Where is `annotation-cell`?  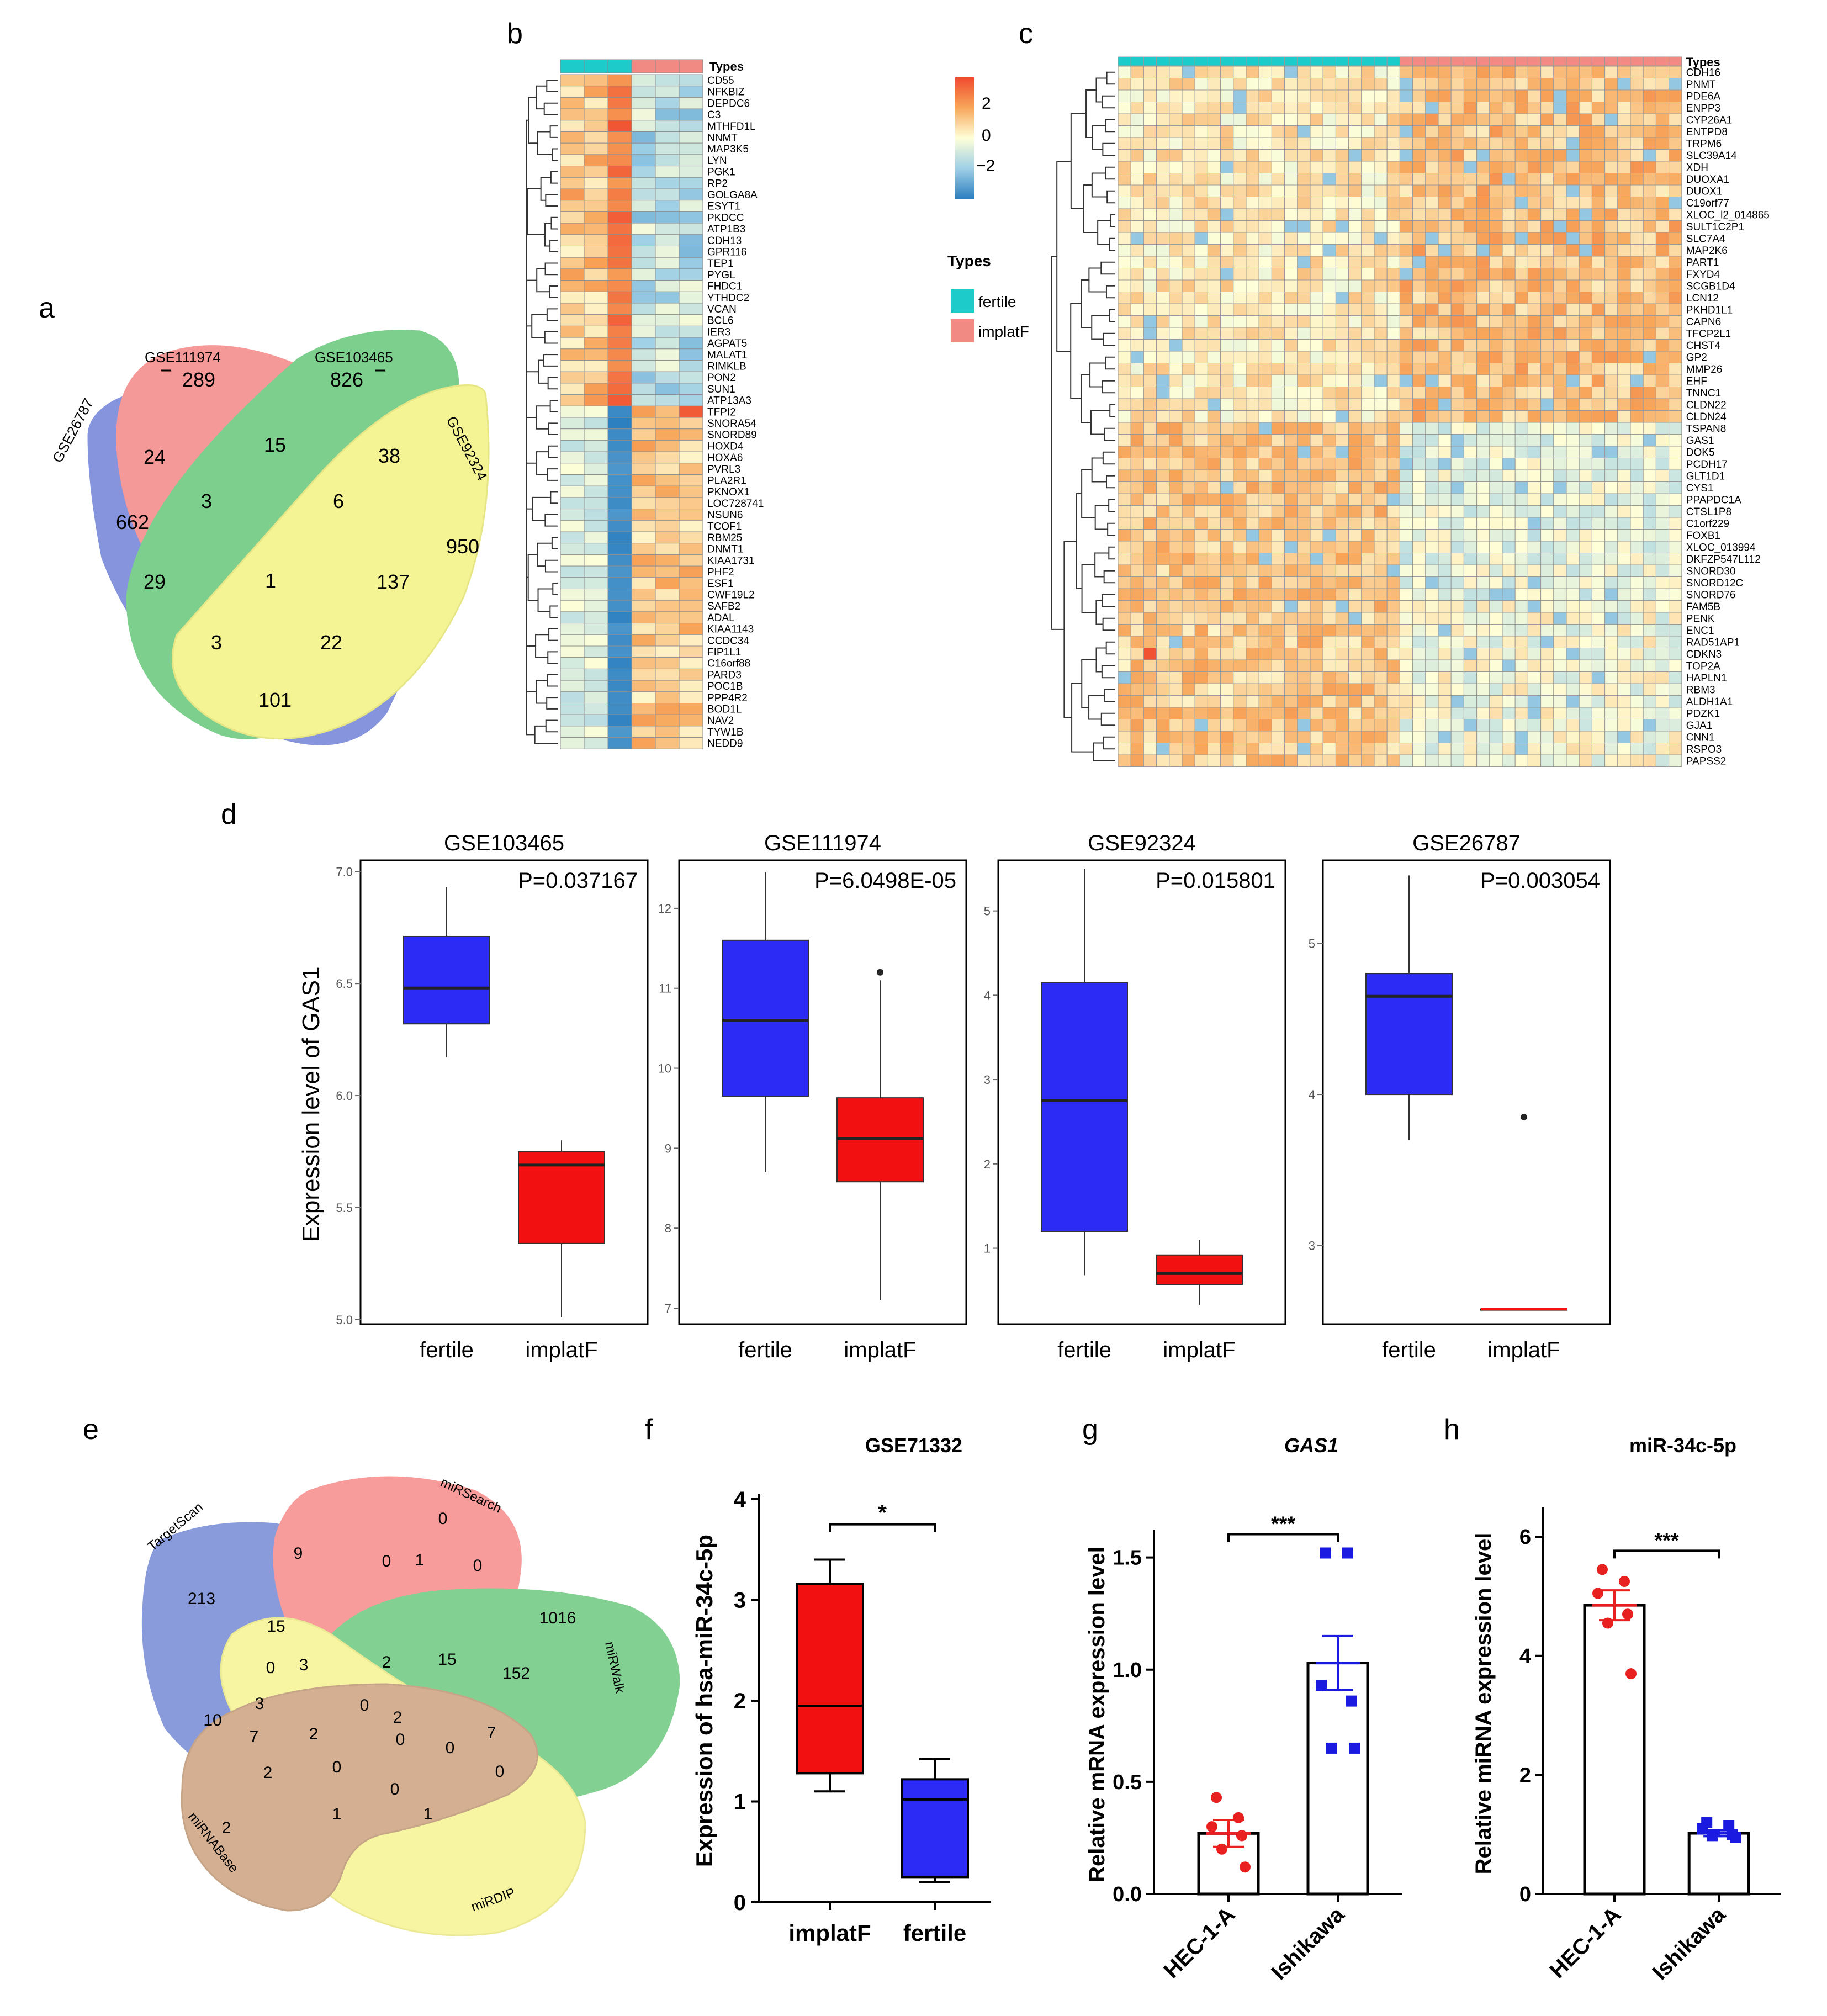
annotation-cell is located at coordinates (1201, 61).